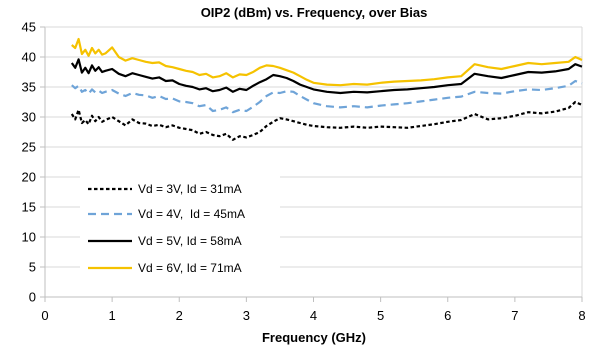 Image resolution: width=592 pixels, height=353 pixels. Describe the element at coordinates (581, 315) in the screenshot. I see `x-tick-label-8: 8` at that location.